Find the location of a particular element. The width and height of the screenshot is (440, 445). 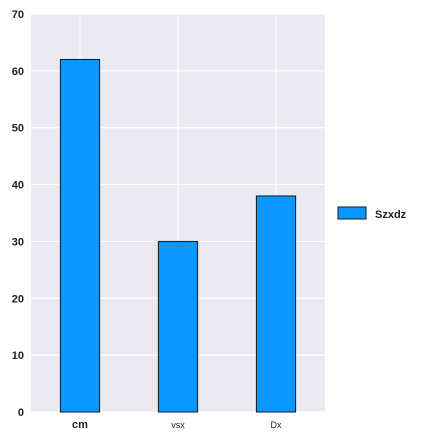

x-tick-label: Dx is located at coordinates (276, 425).